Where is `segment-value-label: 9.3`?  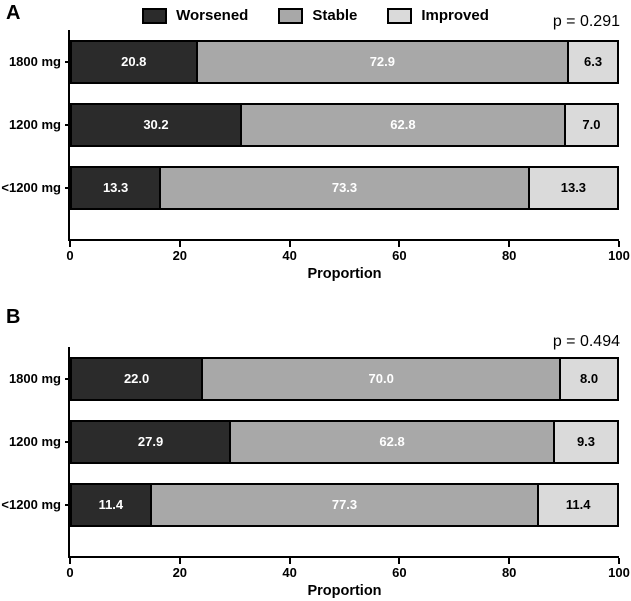
segment-value-label: 9.3 is located at coordinates (586, 441).